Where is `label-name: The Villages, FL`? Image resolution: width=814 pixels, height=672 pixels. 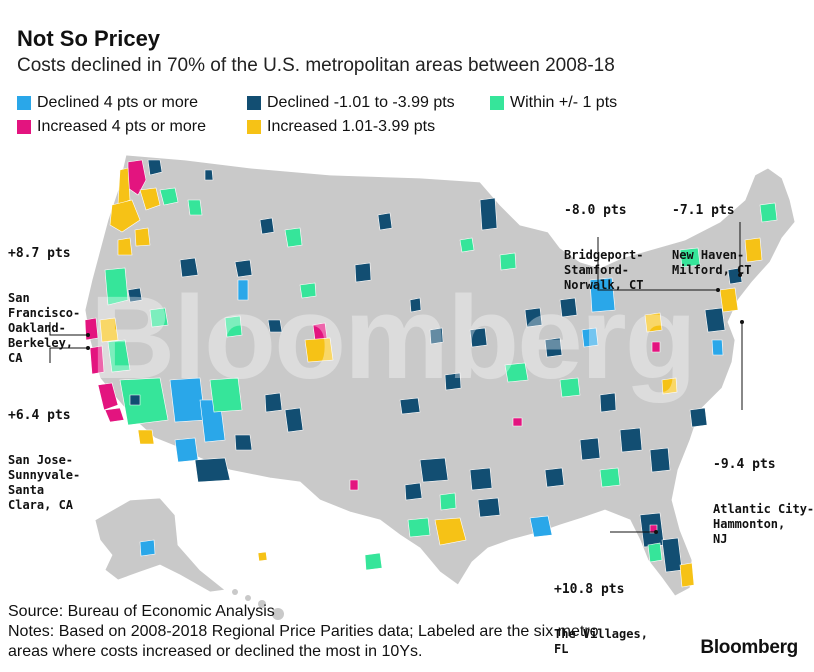
label-name: The Villages, FL is located at coordinates (601, 641).